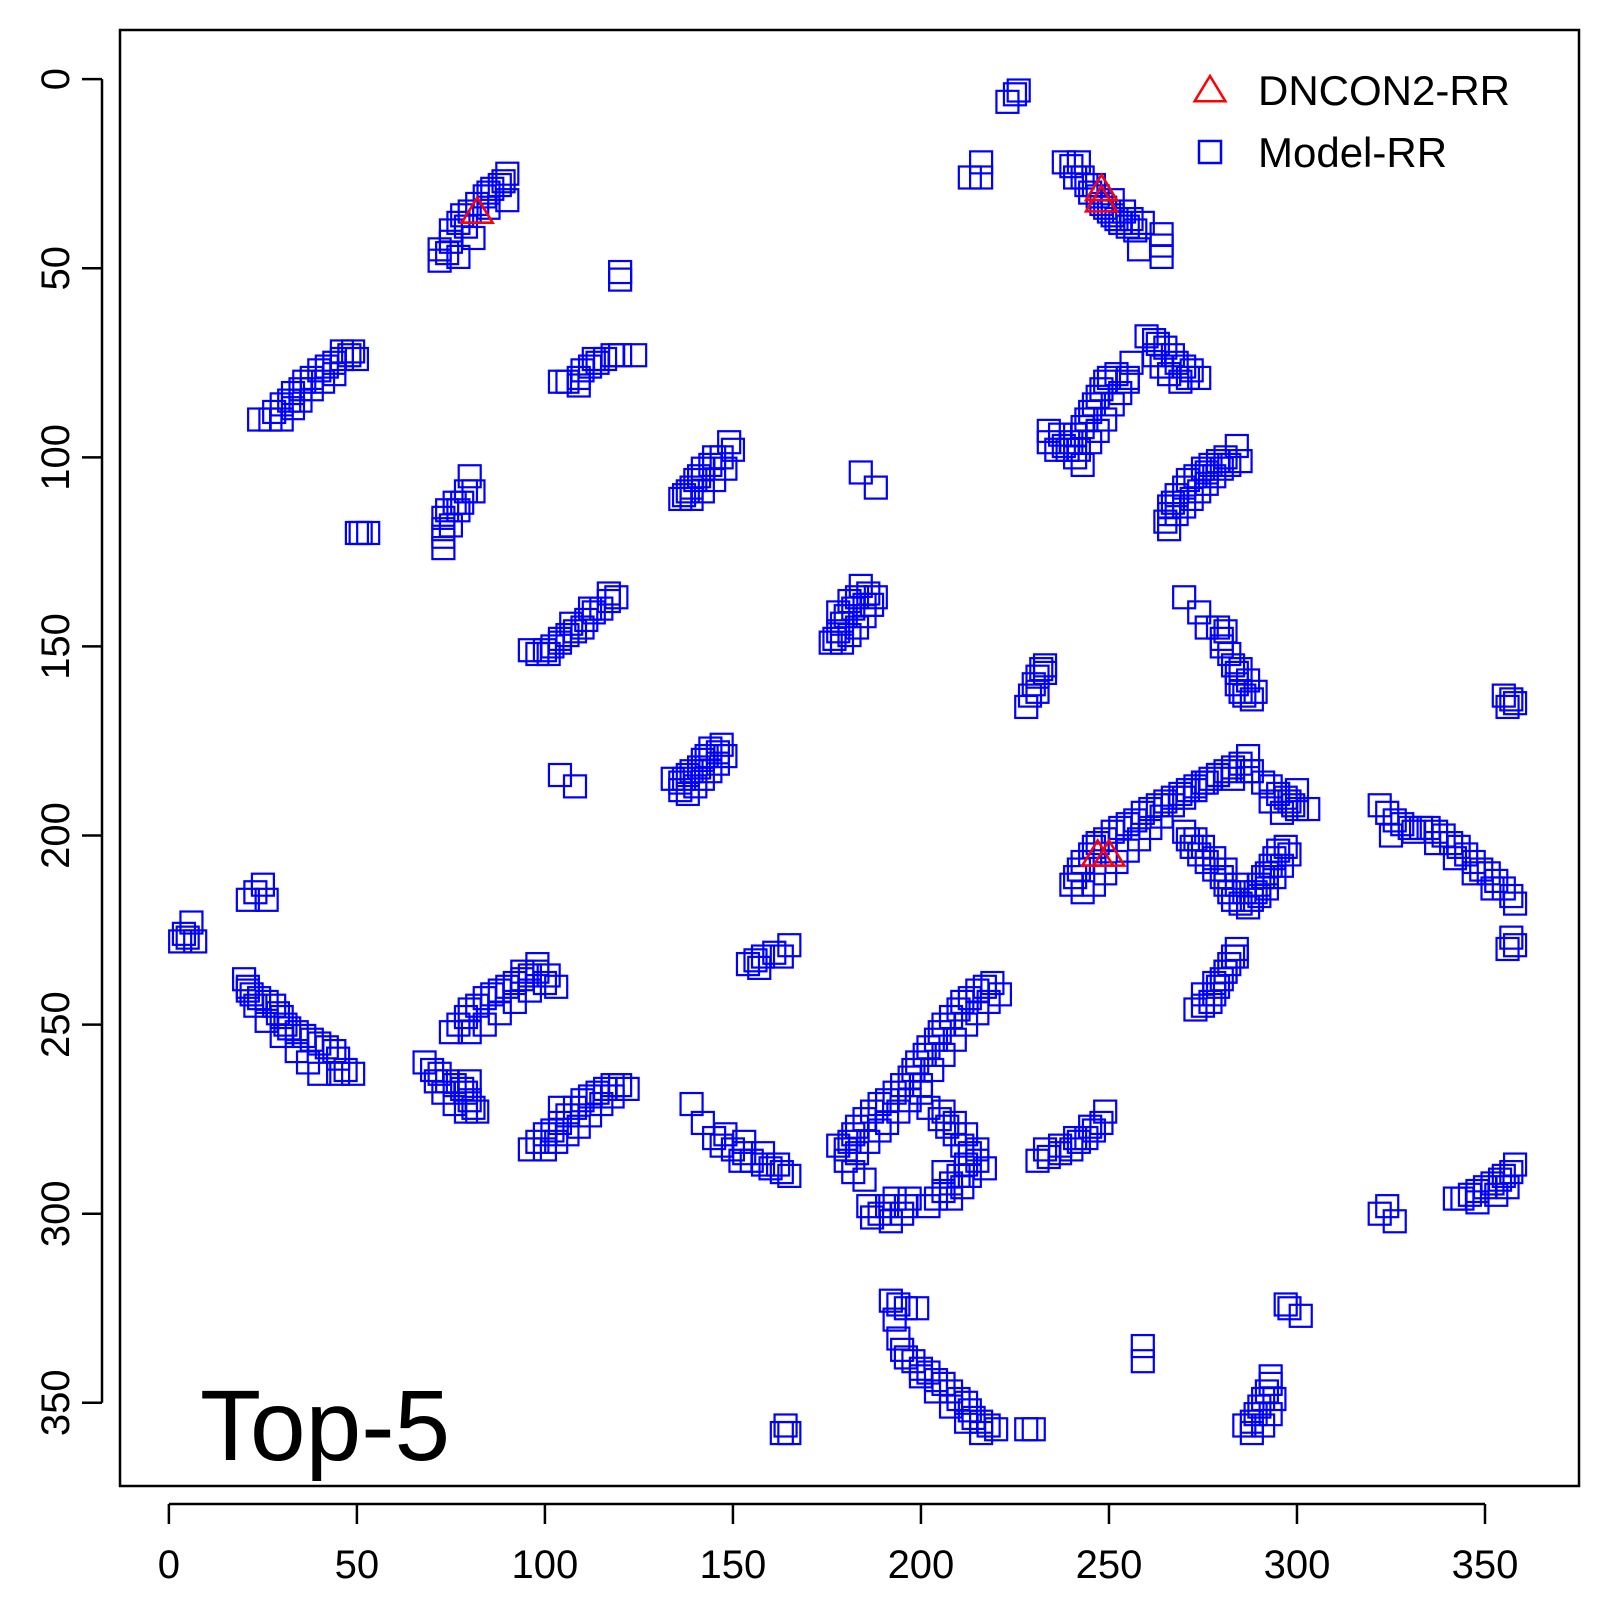  Describe the element at coordinates (1384, 90) in the screenshot. I see `legend-label-dncon2-rr: DNCON2-RR` at that location.